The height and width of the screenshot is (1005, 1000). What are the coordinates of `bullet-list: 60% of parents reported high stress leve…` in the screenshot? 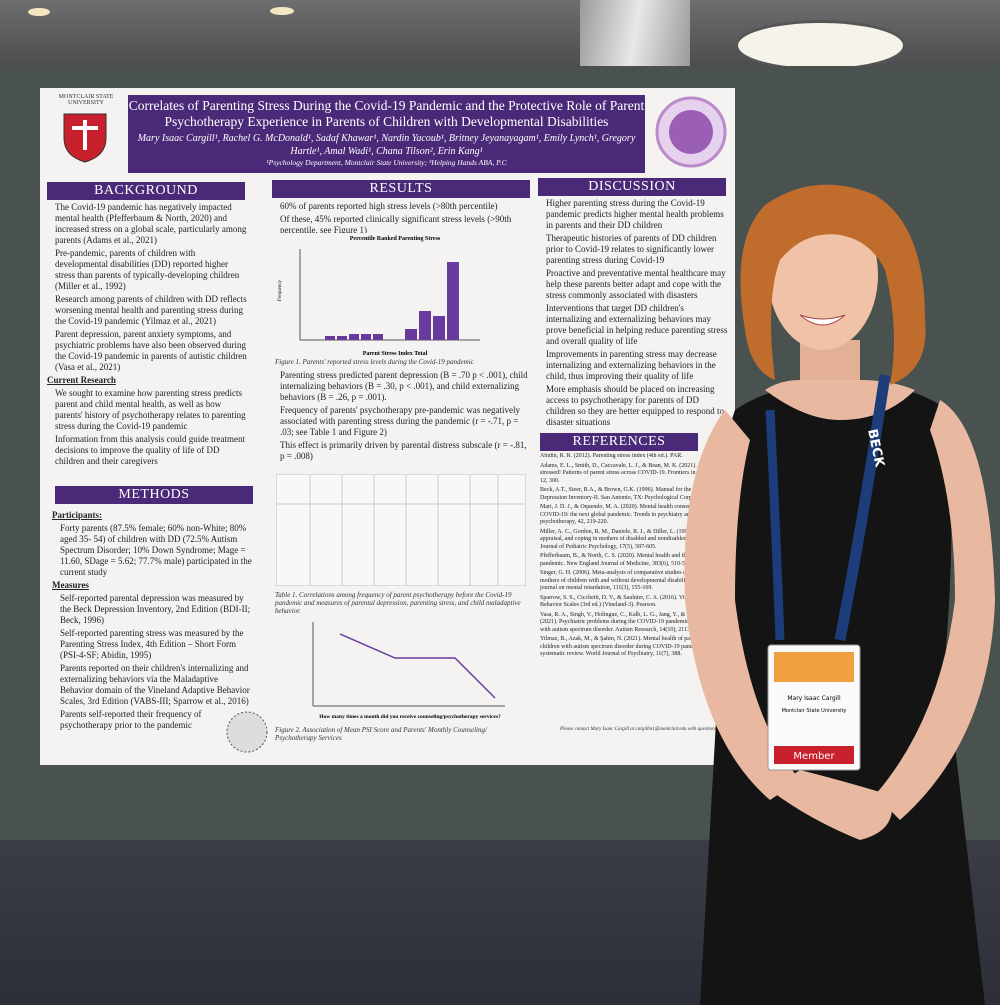 It's located at (401, 217).